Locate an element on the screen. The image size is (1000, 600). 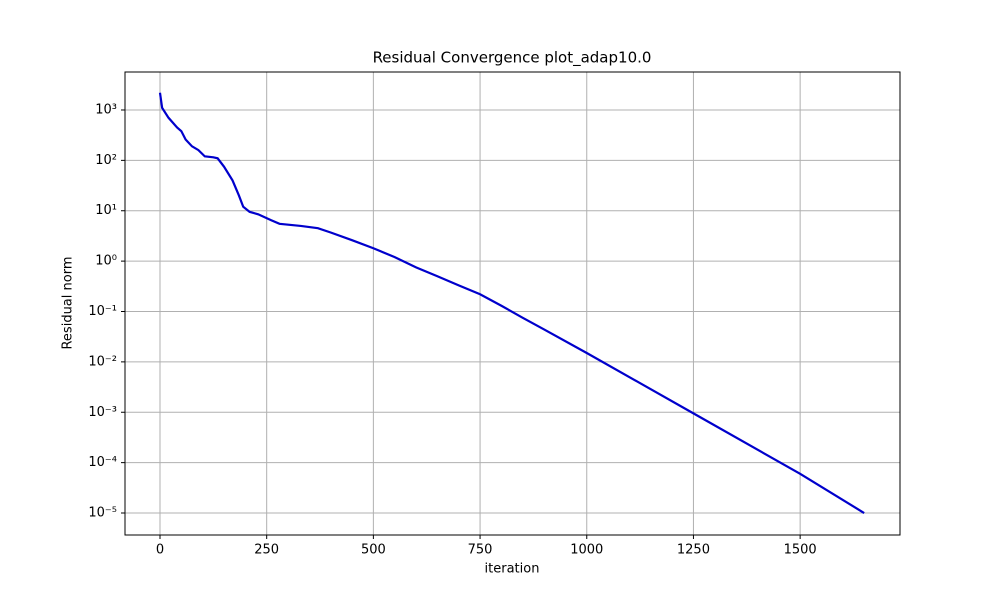
x-tick-label: 750 is located at coordinates (480, 550).